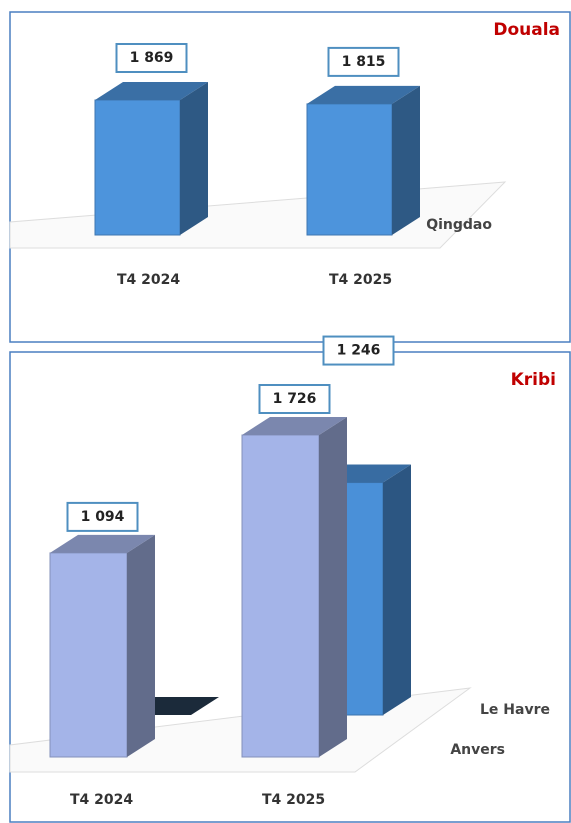 Image resolution: width=571 pixels, height=823 pixels. I want to click on legend-label: Anvers, so click(477, 750).